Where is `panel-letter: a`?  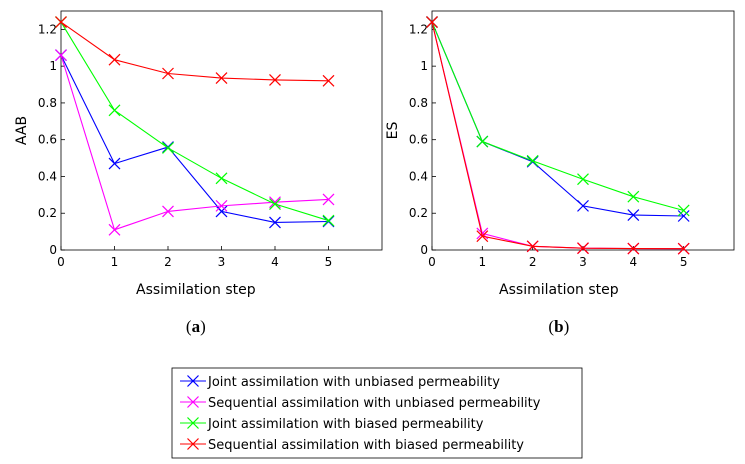 panel-letter: a is located at coordinates (196, 326).